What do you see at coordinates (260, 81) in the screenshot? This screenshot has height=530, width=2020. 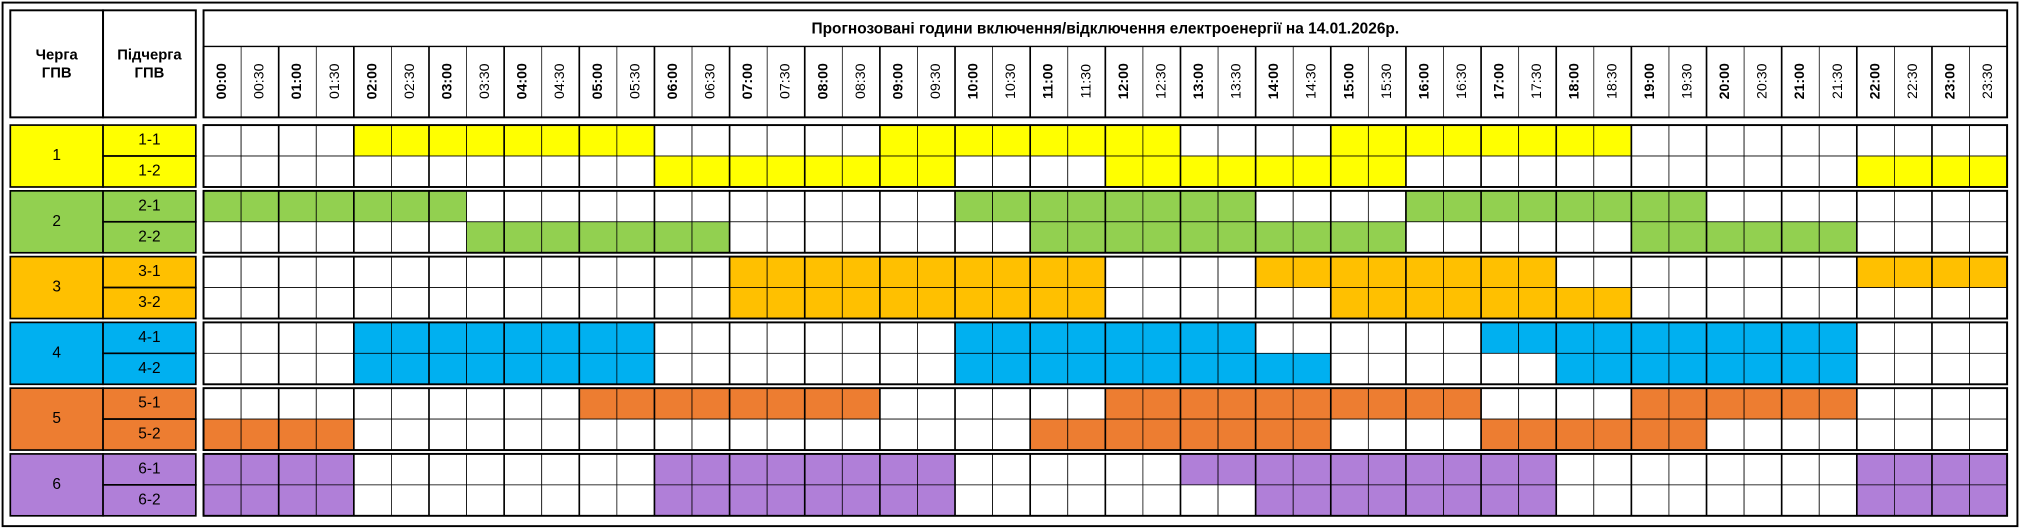 I see `time-label: 00:30` at bounding box center [260, 81].